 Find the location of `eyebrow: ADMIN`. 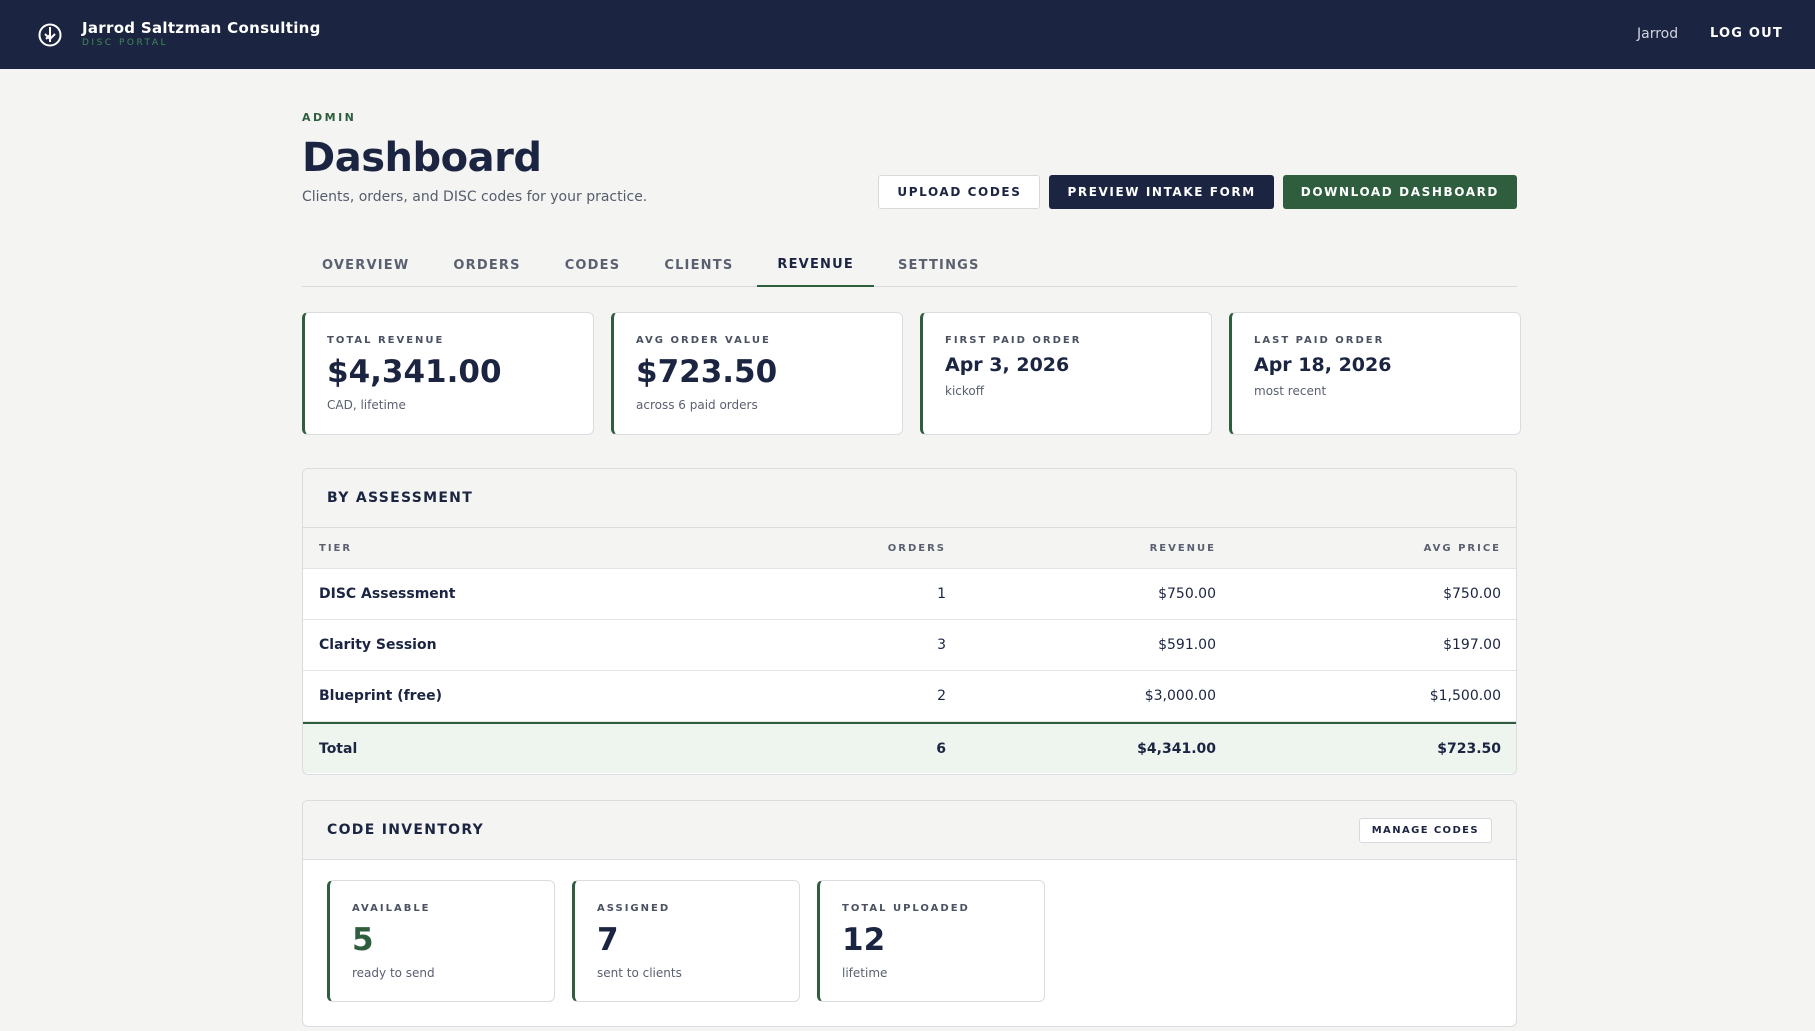

eyebrow: ADMIN is located at coordinates (329, 117).